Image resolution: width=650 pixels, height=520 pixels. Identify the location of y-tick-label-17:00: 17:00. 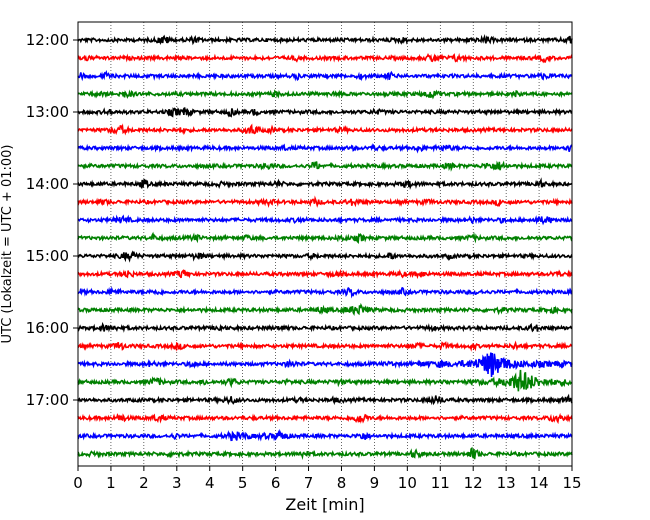
(47, 400).